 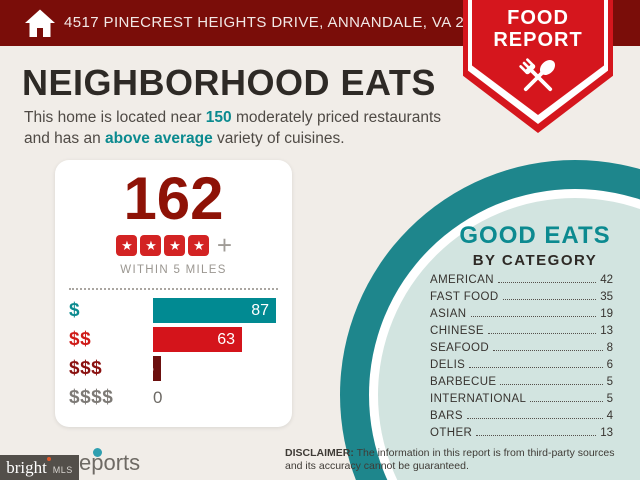 I want to click on badge-title-line2: REPORT, so click(x=538, y=40).